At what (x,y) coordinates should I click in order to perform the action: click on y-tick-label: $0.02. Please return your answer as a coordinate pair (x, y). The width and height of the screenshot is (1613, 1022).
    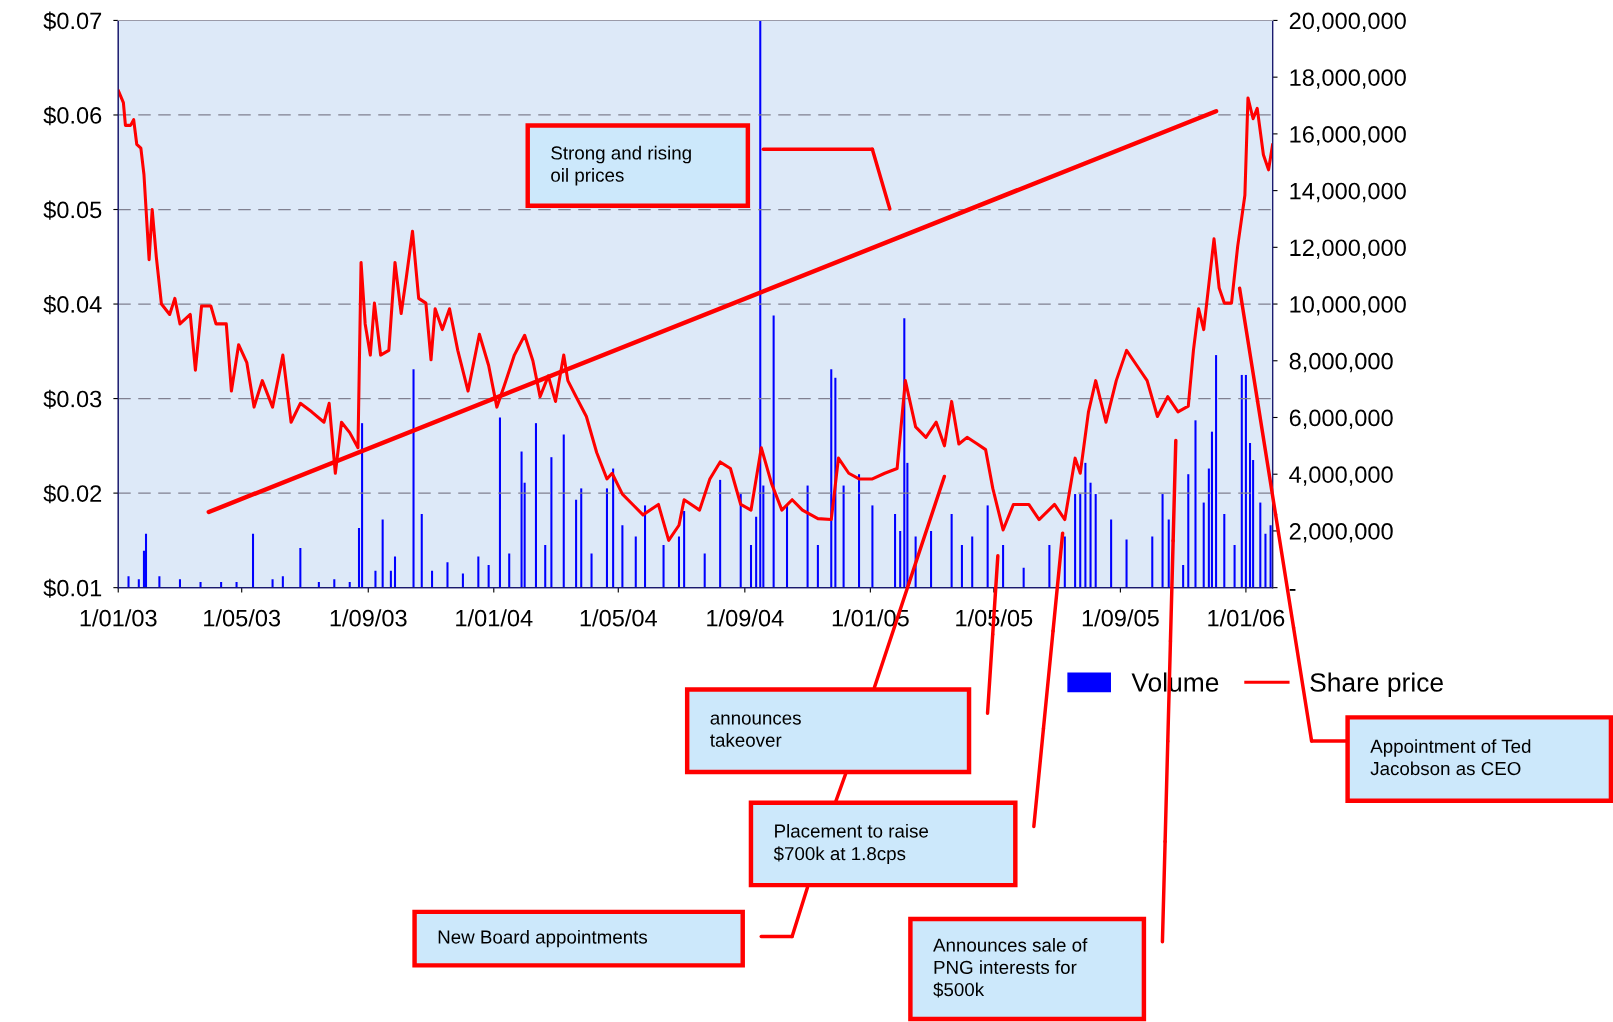
    Looking at the image, I should click on (72, 494).